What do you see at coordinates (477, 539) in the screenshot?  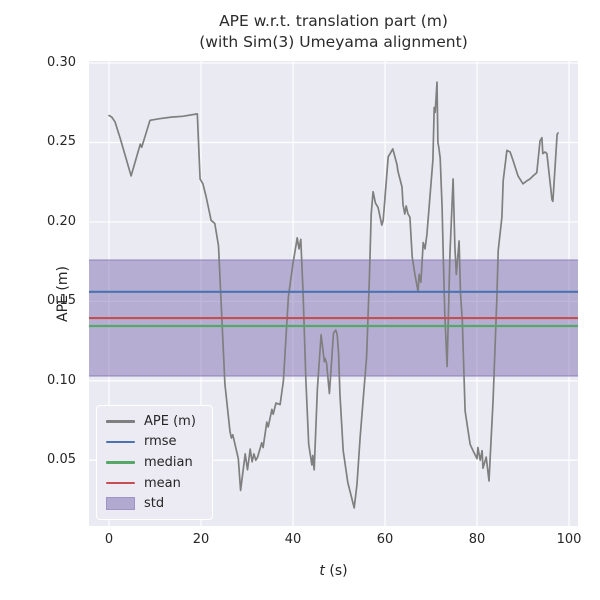 I see `x-tick-label: 80` at bounding box center [477, 539].